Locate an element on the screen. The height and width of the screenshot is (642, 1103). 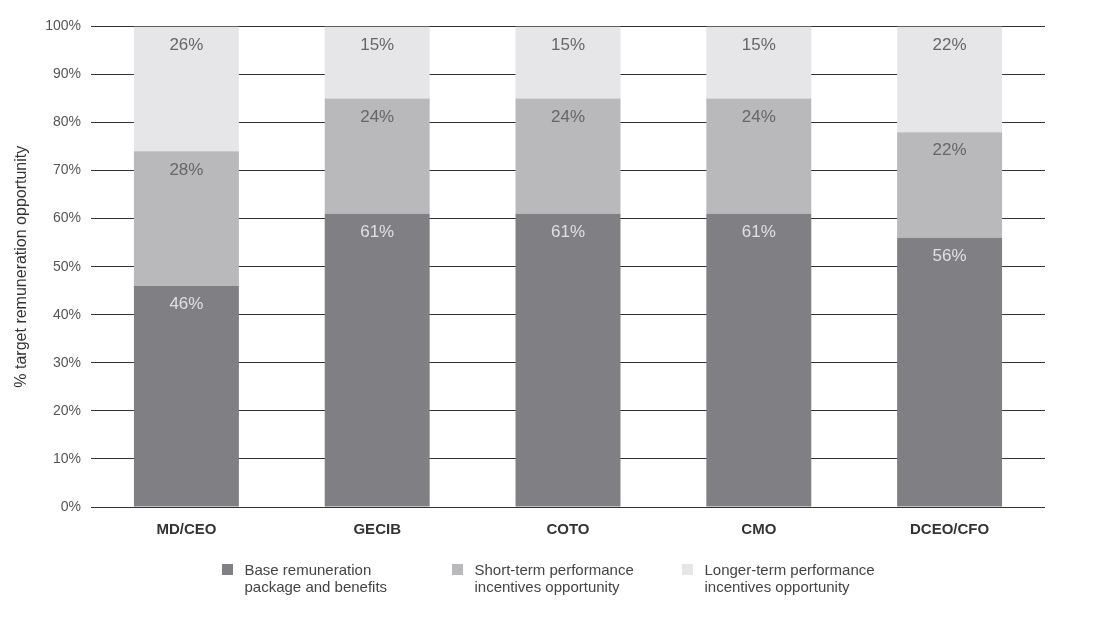
y-tick-label: 20% is located at coordinates (67, 409).